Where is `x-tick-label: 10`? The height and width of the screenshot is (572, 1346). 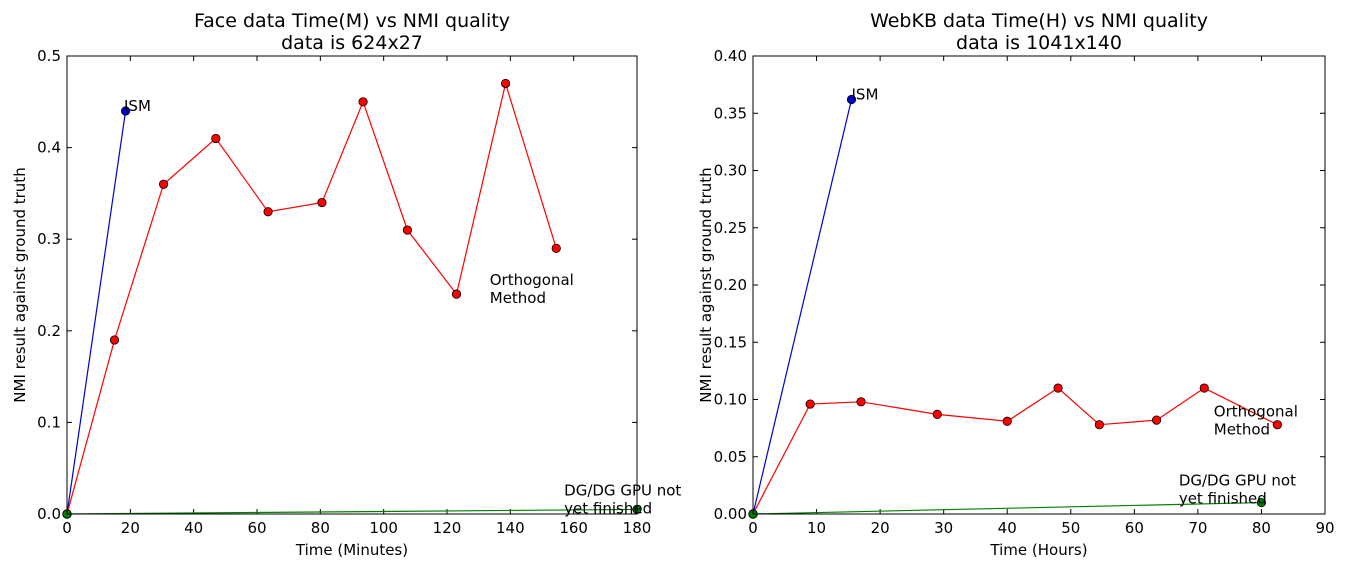 x-tick-label: 10 is located at coordinates (816, 528).